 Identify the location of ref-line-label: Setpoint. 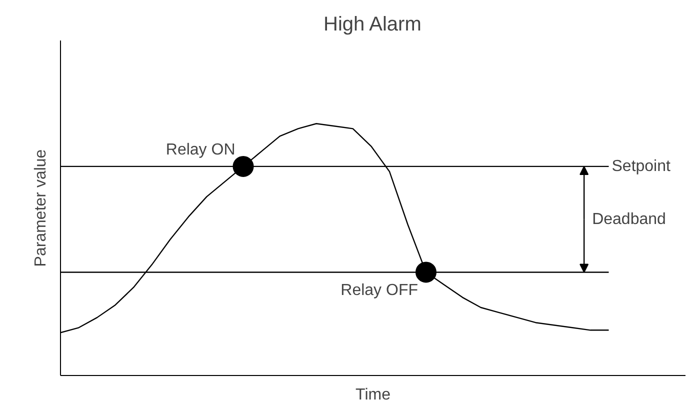
(642, 166).